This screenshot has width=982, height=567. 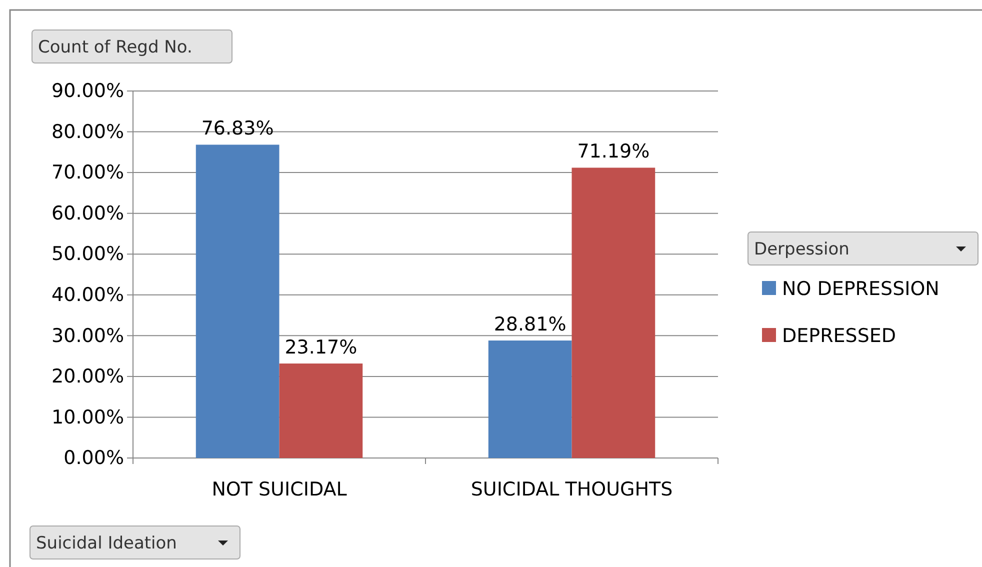 What do you see at coordinates (237, 129) in the screenshot?
I see `data-label: 76.83%` at bounding box center [237, 129].